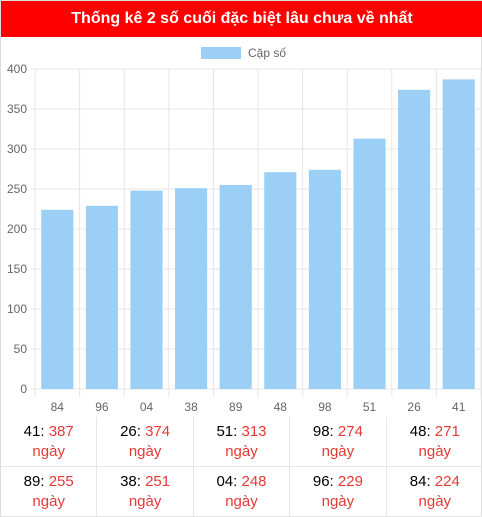  Describe the element at coordinates (370, 407) in the screenshot. I see `x-tick-label: 51` at that location.